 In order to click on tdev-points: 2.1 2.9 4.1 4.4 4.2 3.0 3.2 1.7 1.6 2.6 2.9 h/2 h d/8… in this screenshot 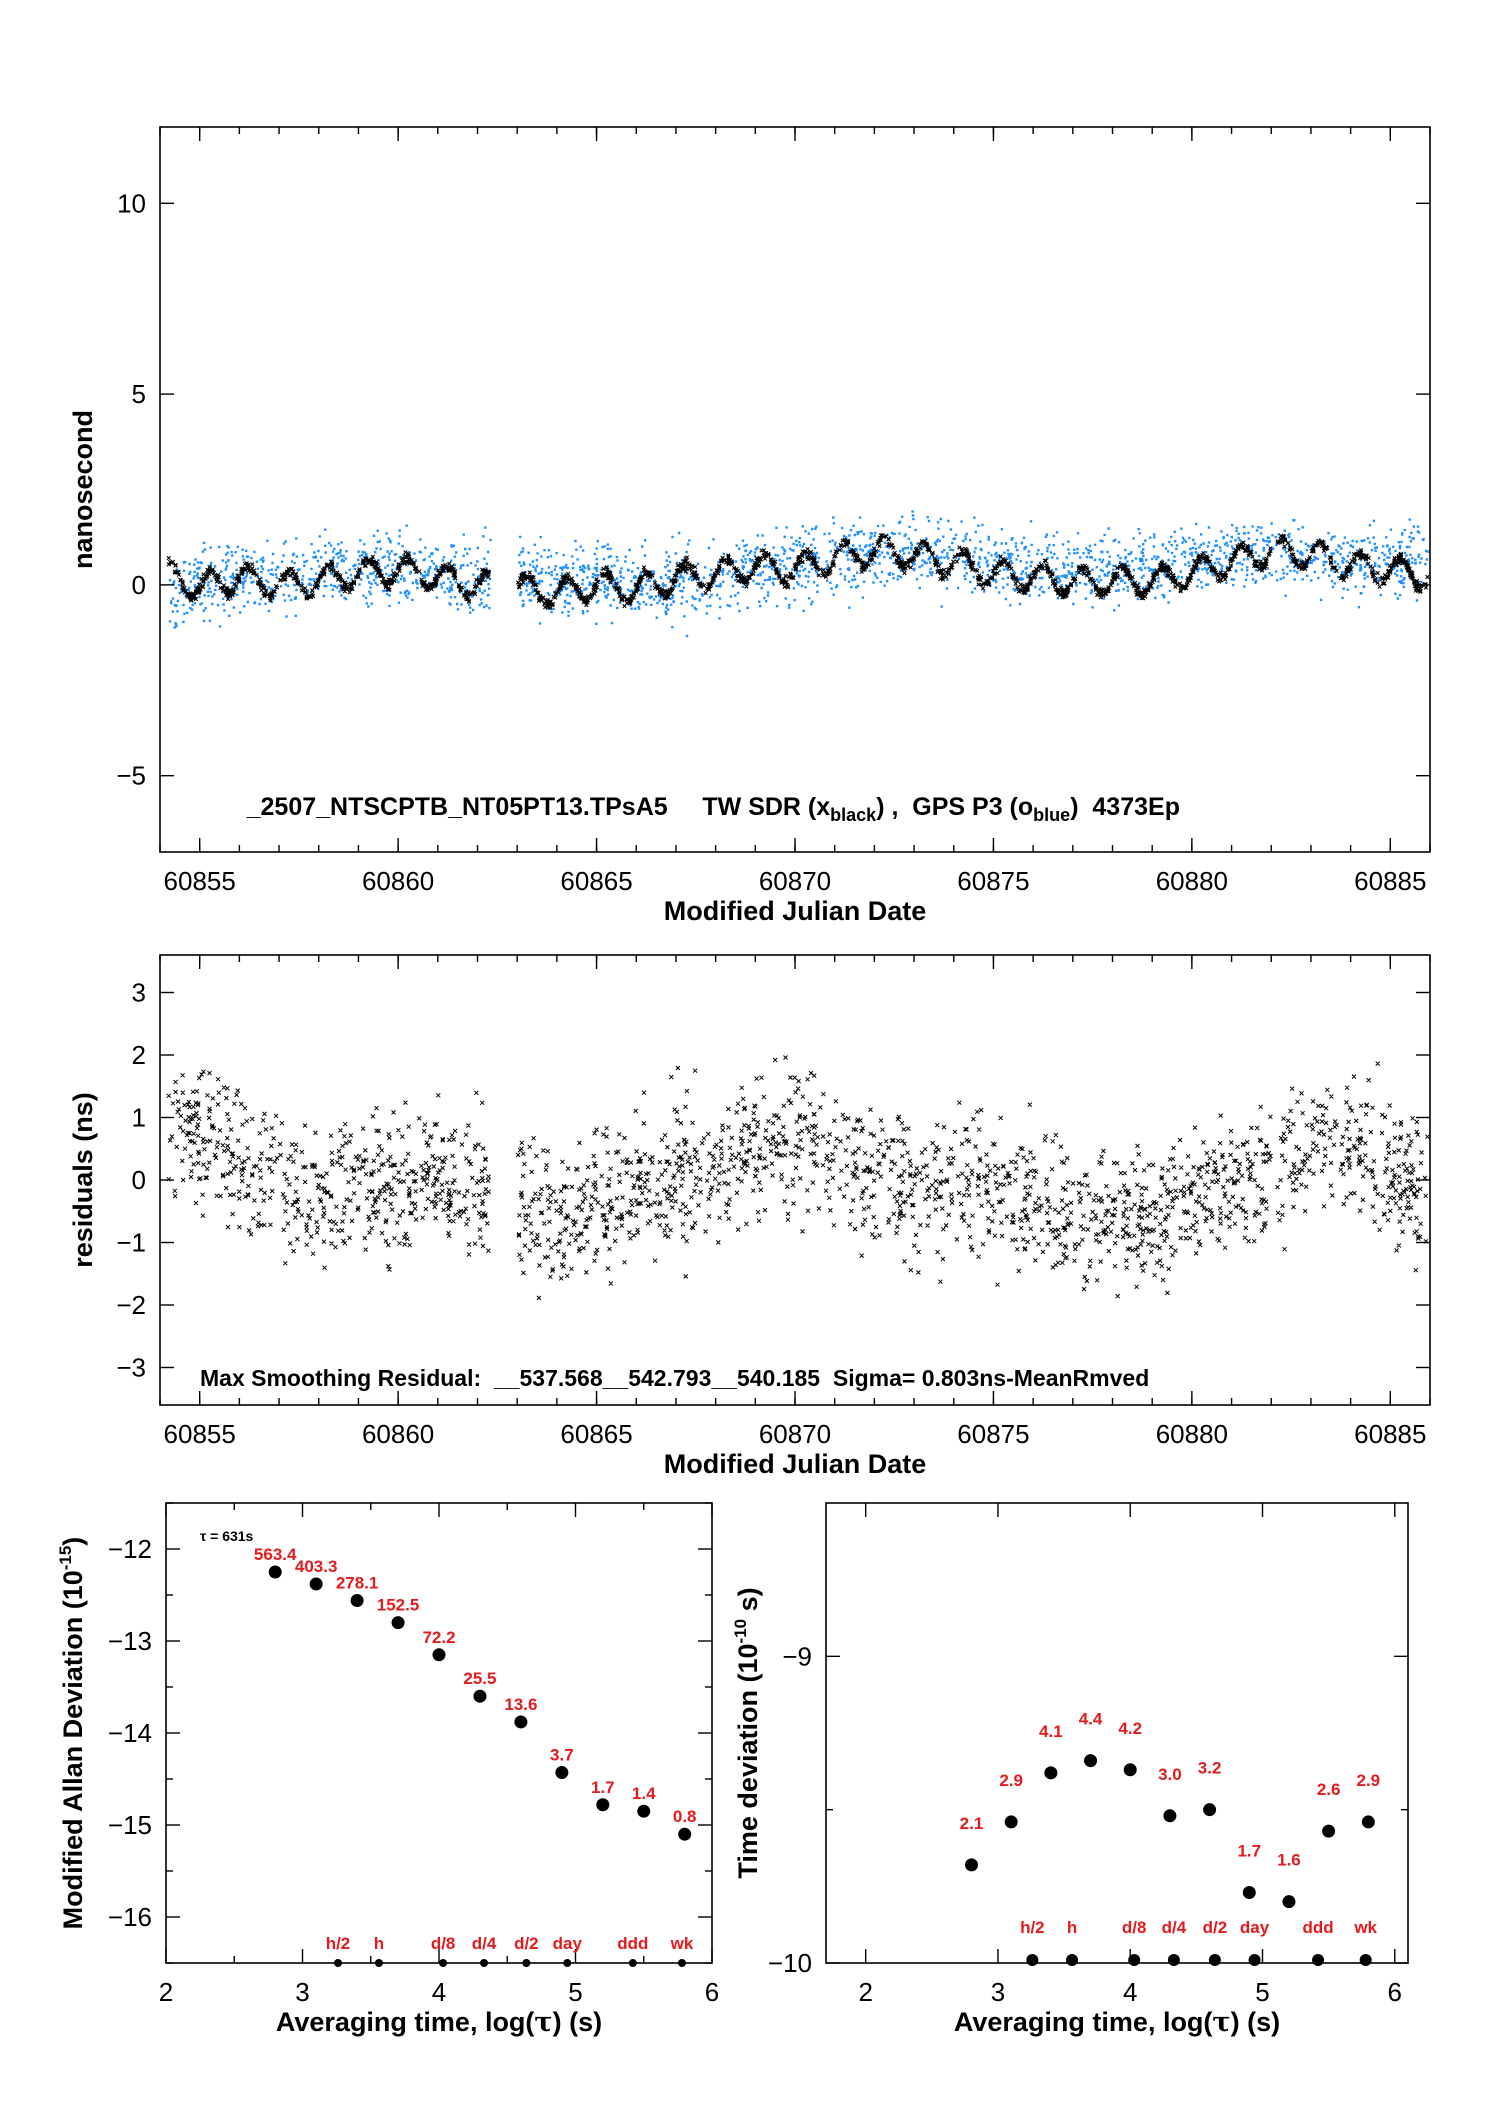, I will do `click(1170, 1838)`.